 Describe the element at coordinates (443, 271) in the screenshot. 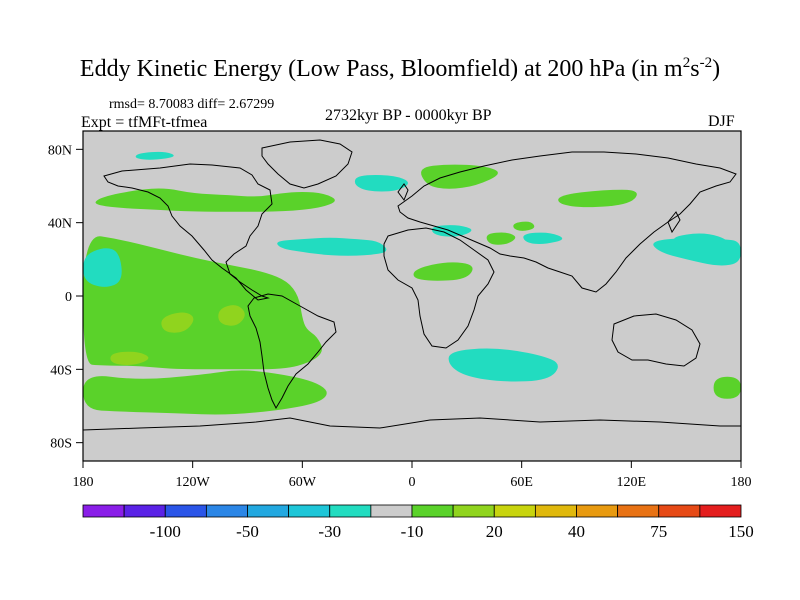

I see `region-africa-positive` at that location.